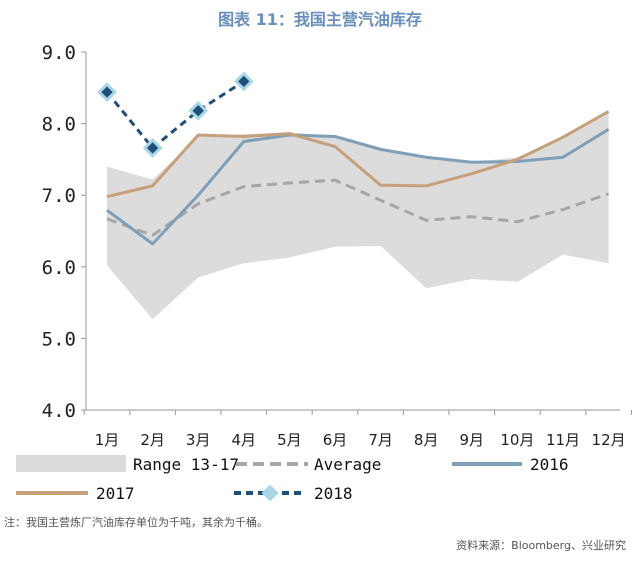 This screenshot has width=640, height=563. What do you see at coordinates (347, 464) in the screenshot?
I see `legend-label-average: Average` at bounding box center [347, 464].